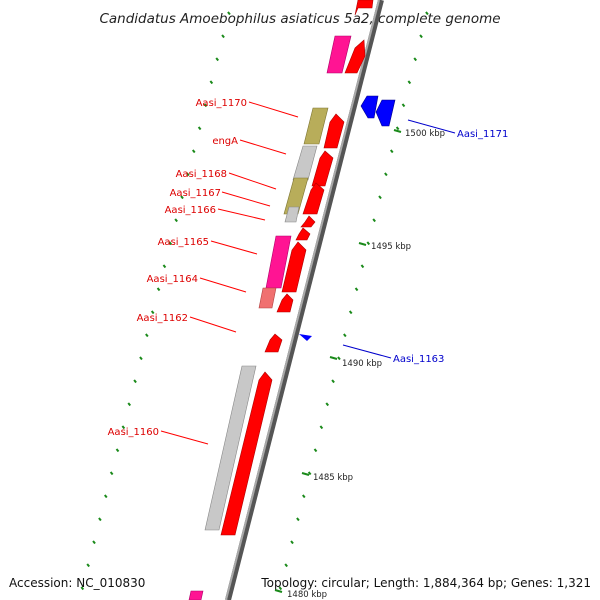  Describe the element at coordinates (391, 247) in the screenshot. I see `ruler-label-1495: 1495 kbp` at that location.